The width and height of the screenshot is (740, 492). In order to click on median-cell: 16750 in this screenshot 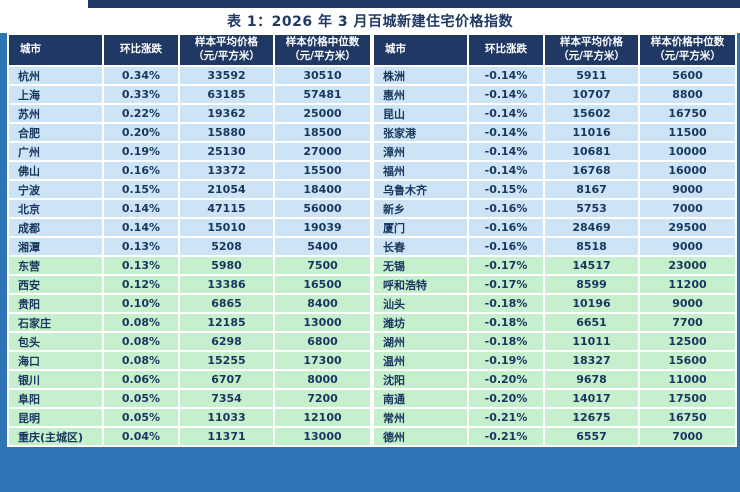, I will do `click(687, 113)`.